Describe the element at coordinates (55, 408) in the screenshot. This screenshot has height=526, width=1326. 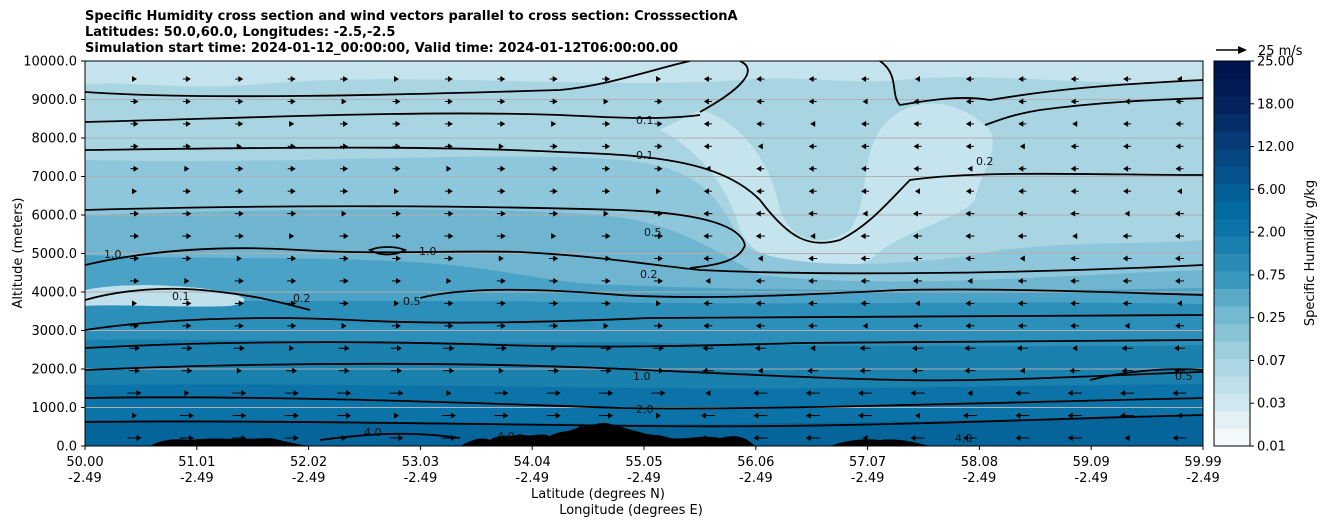
I see `y-tick-label: 1000.0` at that location.